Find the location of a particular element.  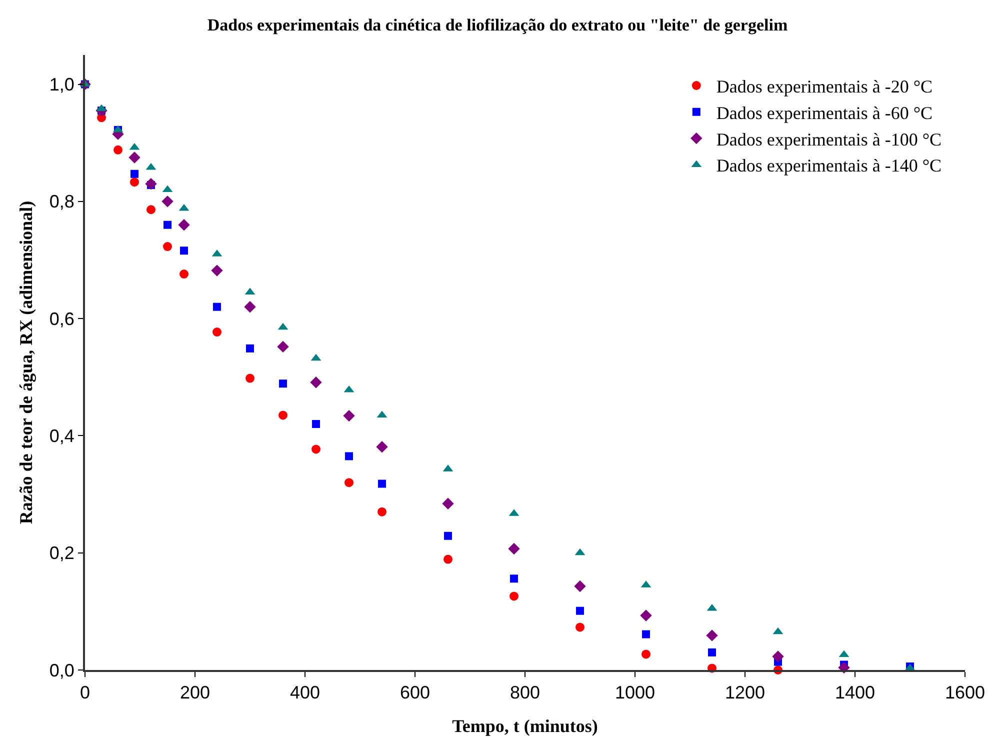

x-axis-title: Tempo, t (minutos) is located at coordinates (525, 726).